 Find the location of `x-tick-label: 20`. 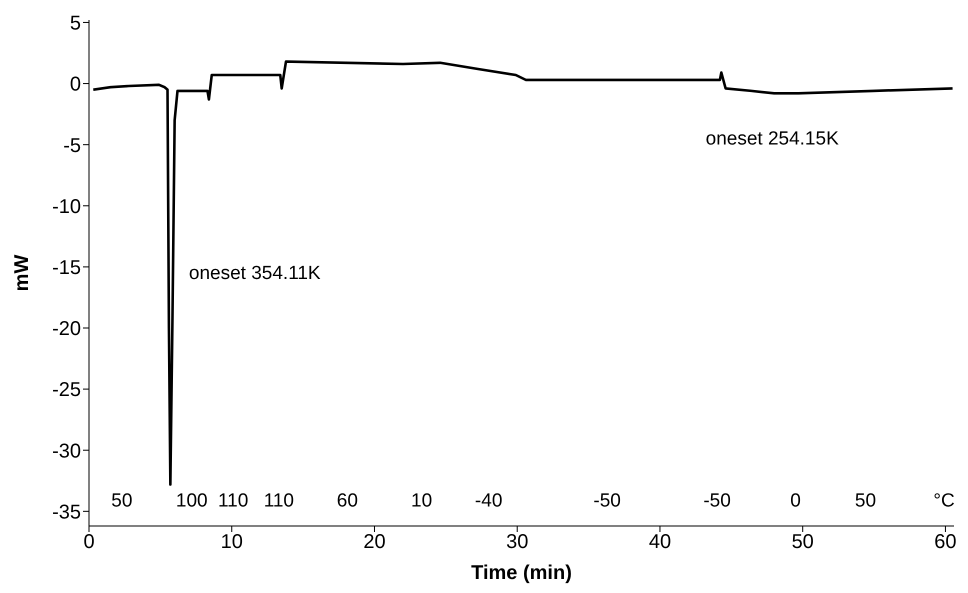

x-tick-label: 20 is located at coordinates (374, 542).